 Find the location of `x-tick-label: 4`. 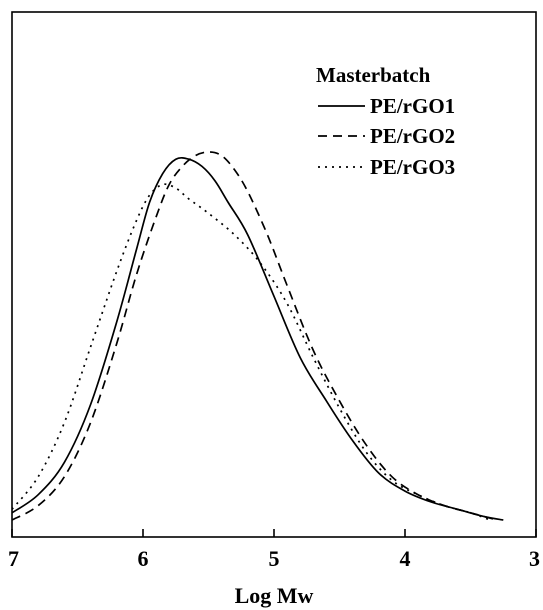

x-tick-label: 4 is located at coordinates (405, 558).